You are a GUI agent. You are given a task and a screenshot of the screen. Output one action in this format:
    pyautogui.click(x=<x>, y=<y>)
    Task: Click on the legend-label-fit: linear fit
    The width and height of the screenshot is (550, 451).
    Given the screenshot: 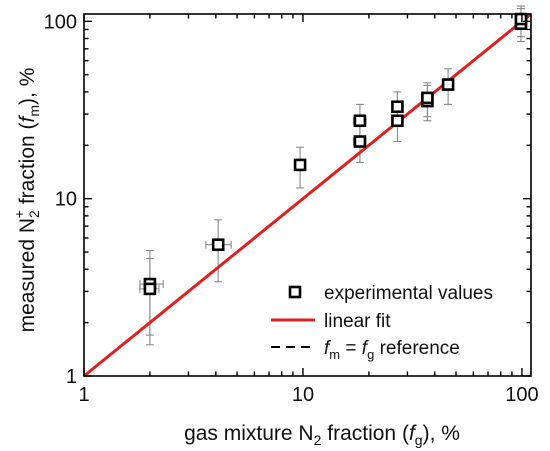 What is the action you would take?
    pyautogui.click(x=357, y=321)
    